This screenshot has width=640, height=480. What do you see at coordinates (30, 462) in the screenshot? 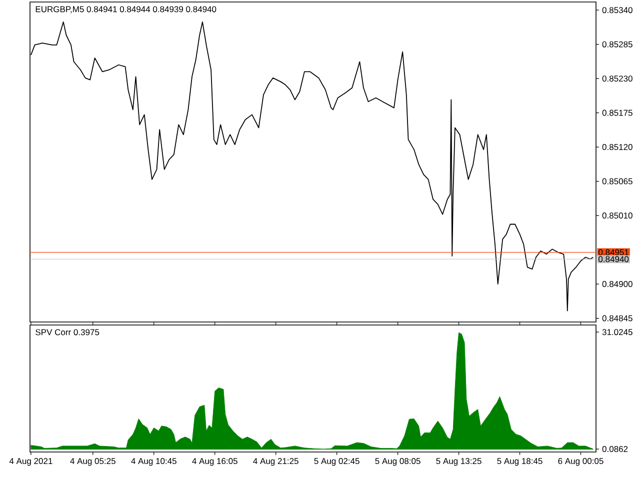
I see `x-tick-label: 4 Aug 2021` at bounding box center [30, 462].